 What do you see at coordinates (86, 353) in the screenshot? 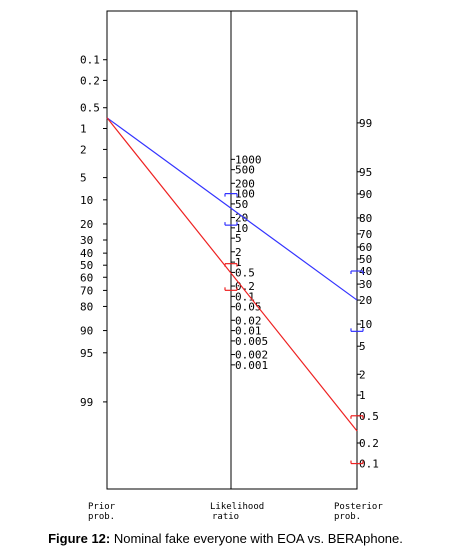
I see `prior-tick-label: 95` at bounding box center [86, 353].